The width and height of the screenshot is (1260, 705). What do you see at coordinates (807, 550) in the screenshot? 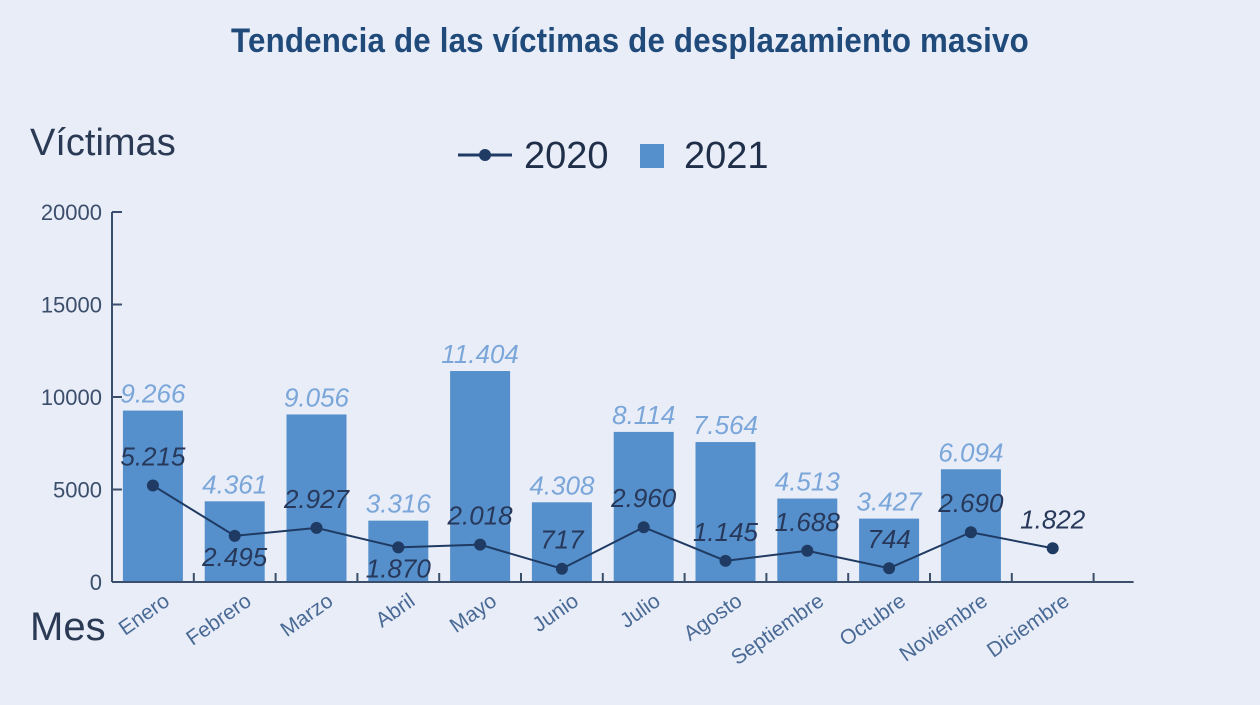
I see `point-2020-septiembre` at bounding box center [807, 550].